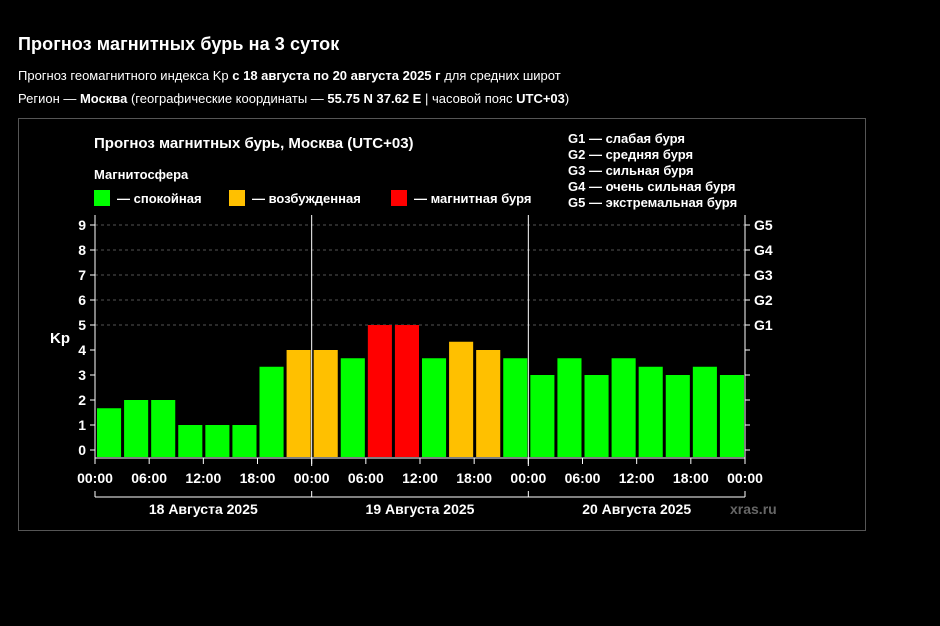  What do you see at coordinates (254, 143) in the screenshot?
I see `chart-title: Прогноз магнитных бурь, Москва (UTC+03)` at bounding box center [254, 143].